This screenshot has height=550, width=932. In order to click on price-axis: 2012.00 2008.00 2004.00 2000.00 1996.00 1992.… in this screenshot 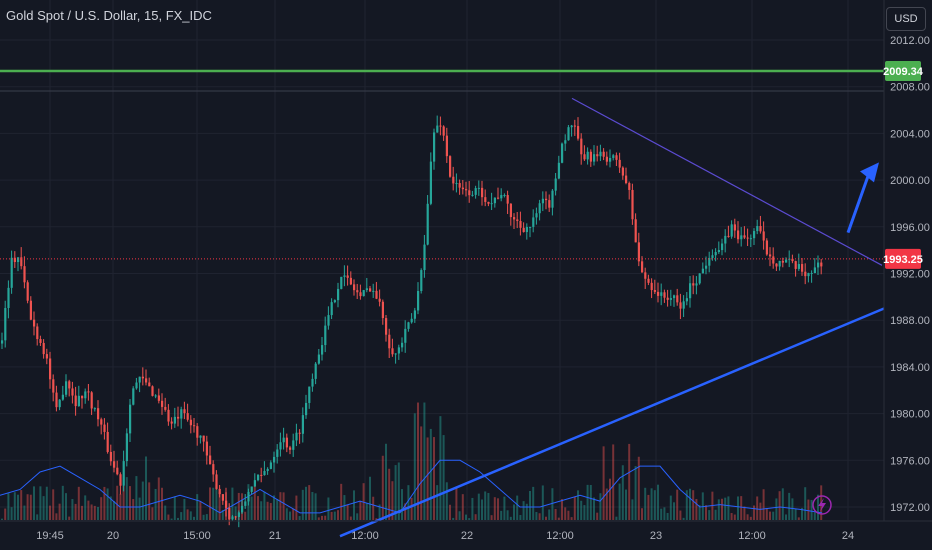, I will do `click(906, 260)`.